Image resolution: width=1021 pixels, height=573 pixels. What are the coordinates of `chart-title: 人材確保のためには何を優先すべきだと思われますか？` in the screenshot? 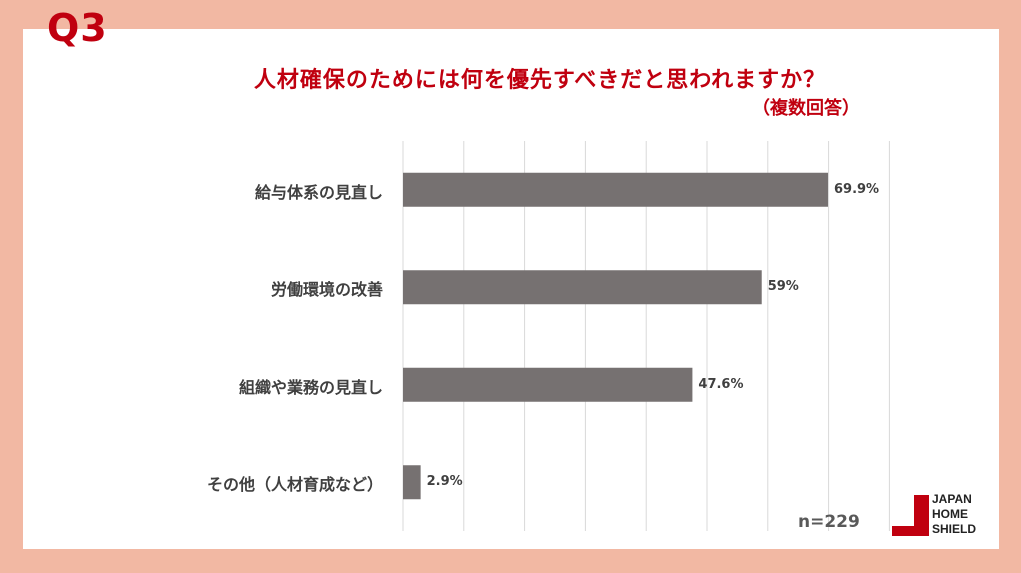 It's located at (540, 80).